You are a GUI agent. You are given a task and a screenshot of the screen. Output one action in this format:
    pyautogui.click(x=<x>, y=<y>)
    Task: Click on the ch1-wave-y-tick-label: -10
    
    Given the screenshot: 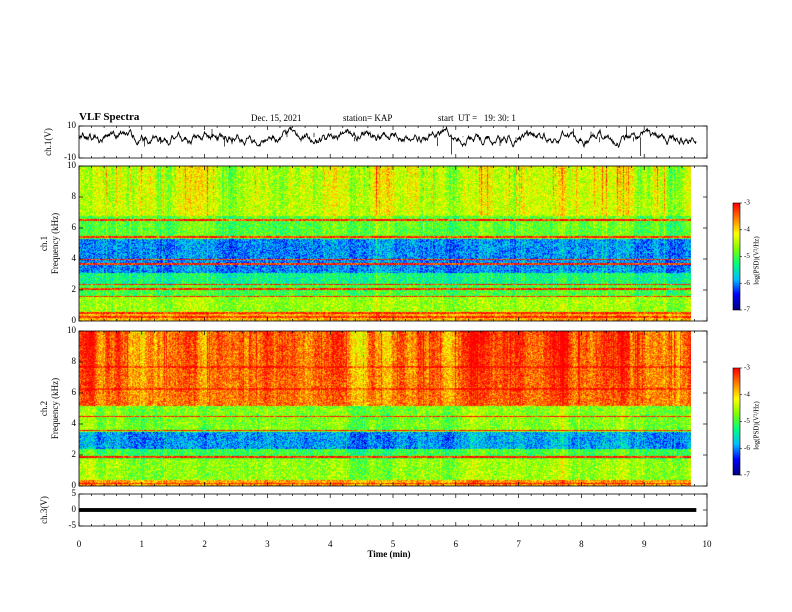 What is the action you would take?
    pyautogui.click(x=70, y=157)
    